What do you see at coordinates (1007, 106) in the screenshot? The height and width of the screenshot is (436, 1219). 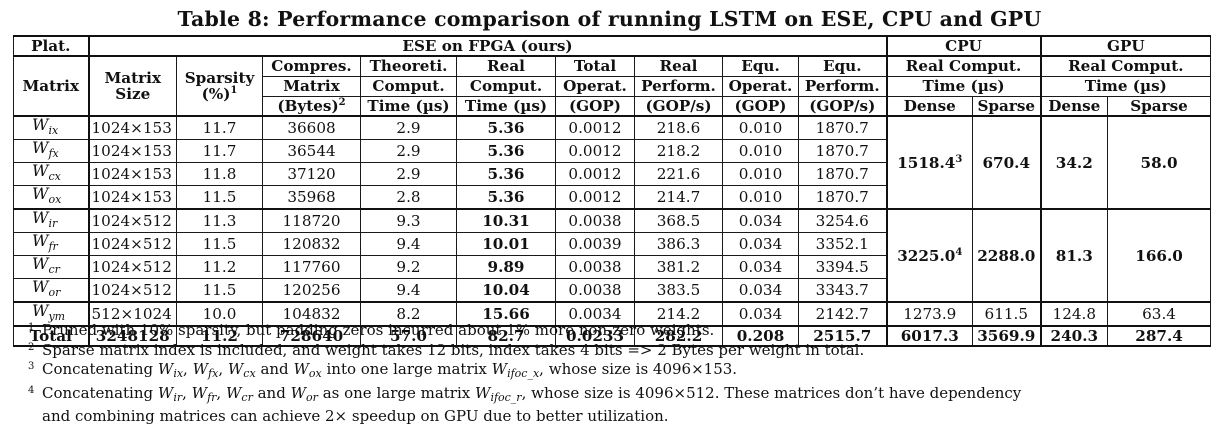 I see `header-cpu-sparse: Sparse` at bounding box center [1007, 106].